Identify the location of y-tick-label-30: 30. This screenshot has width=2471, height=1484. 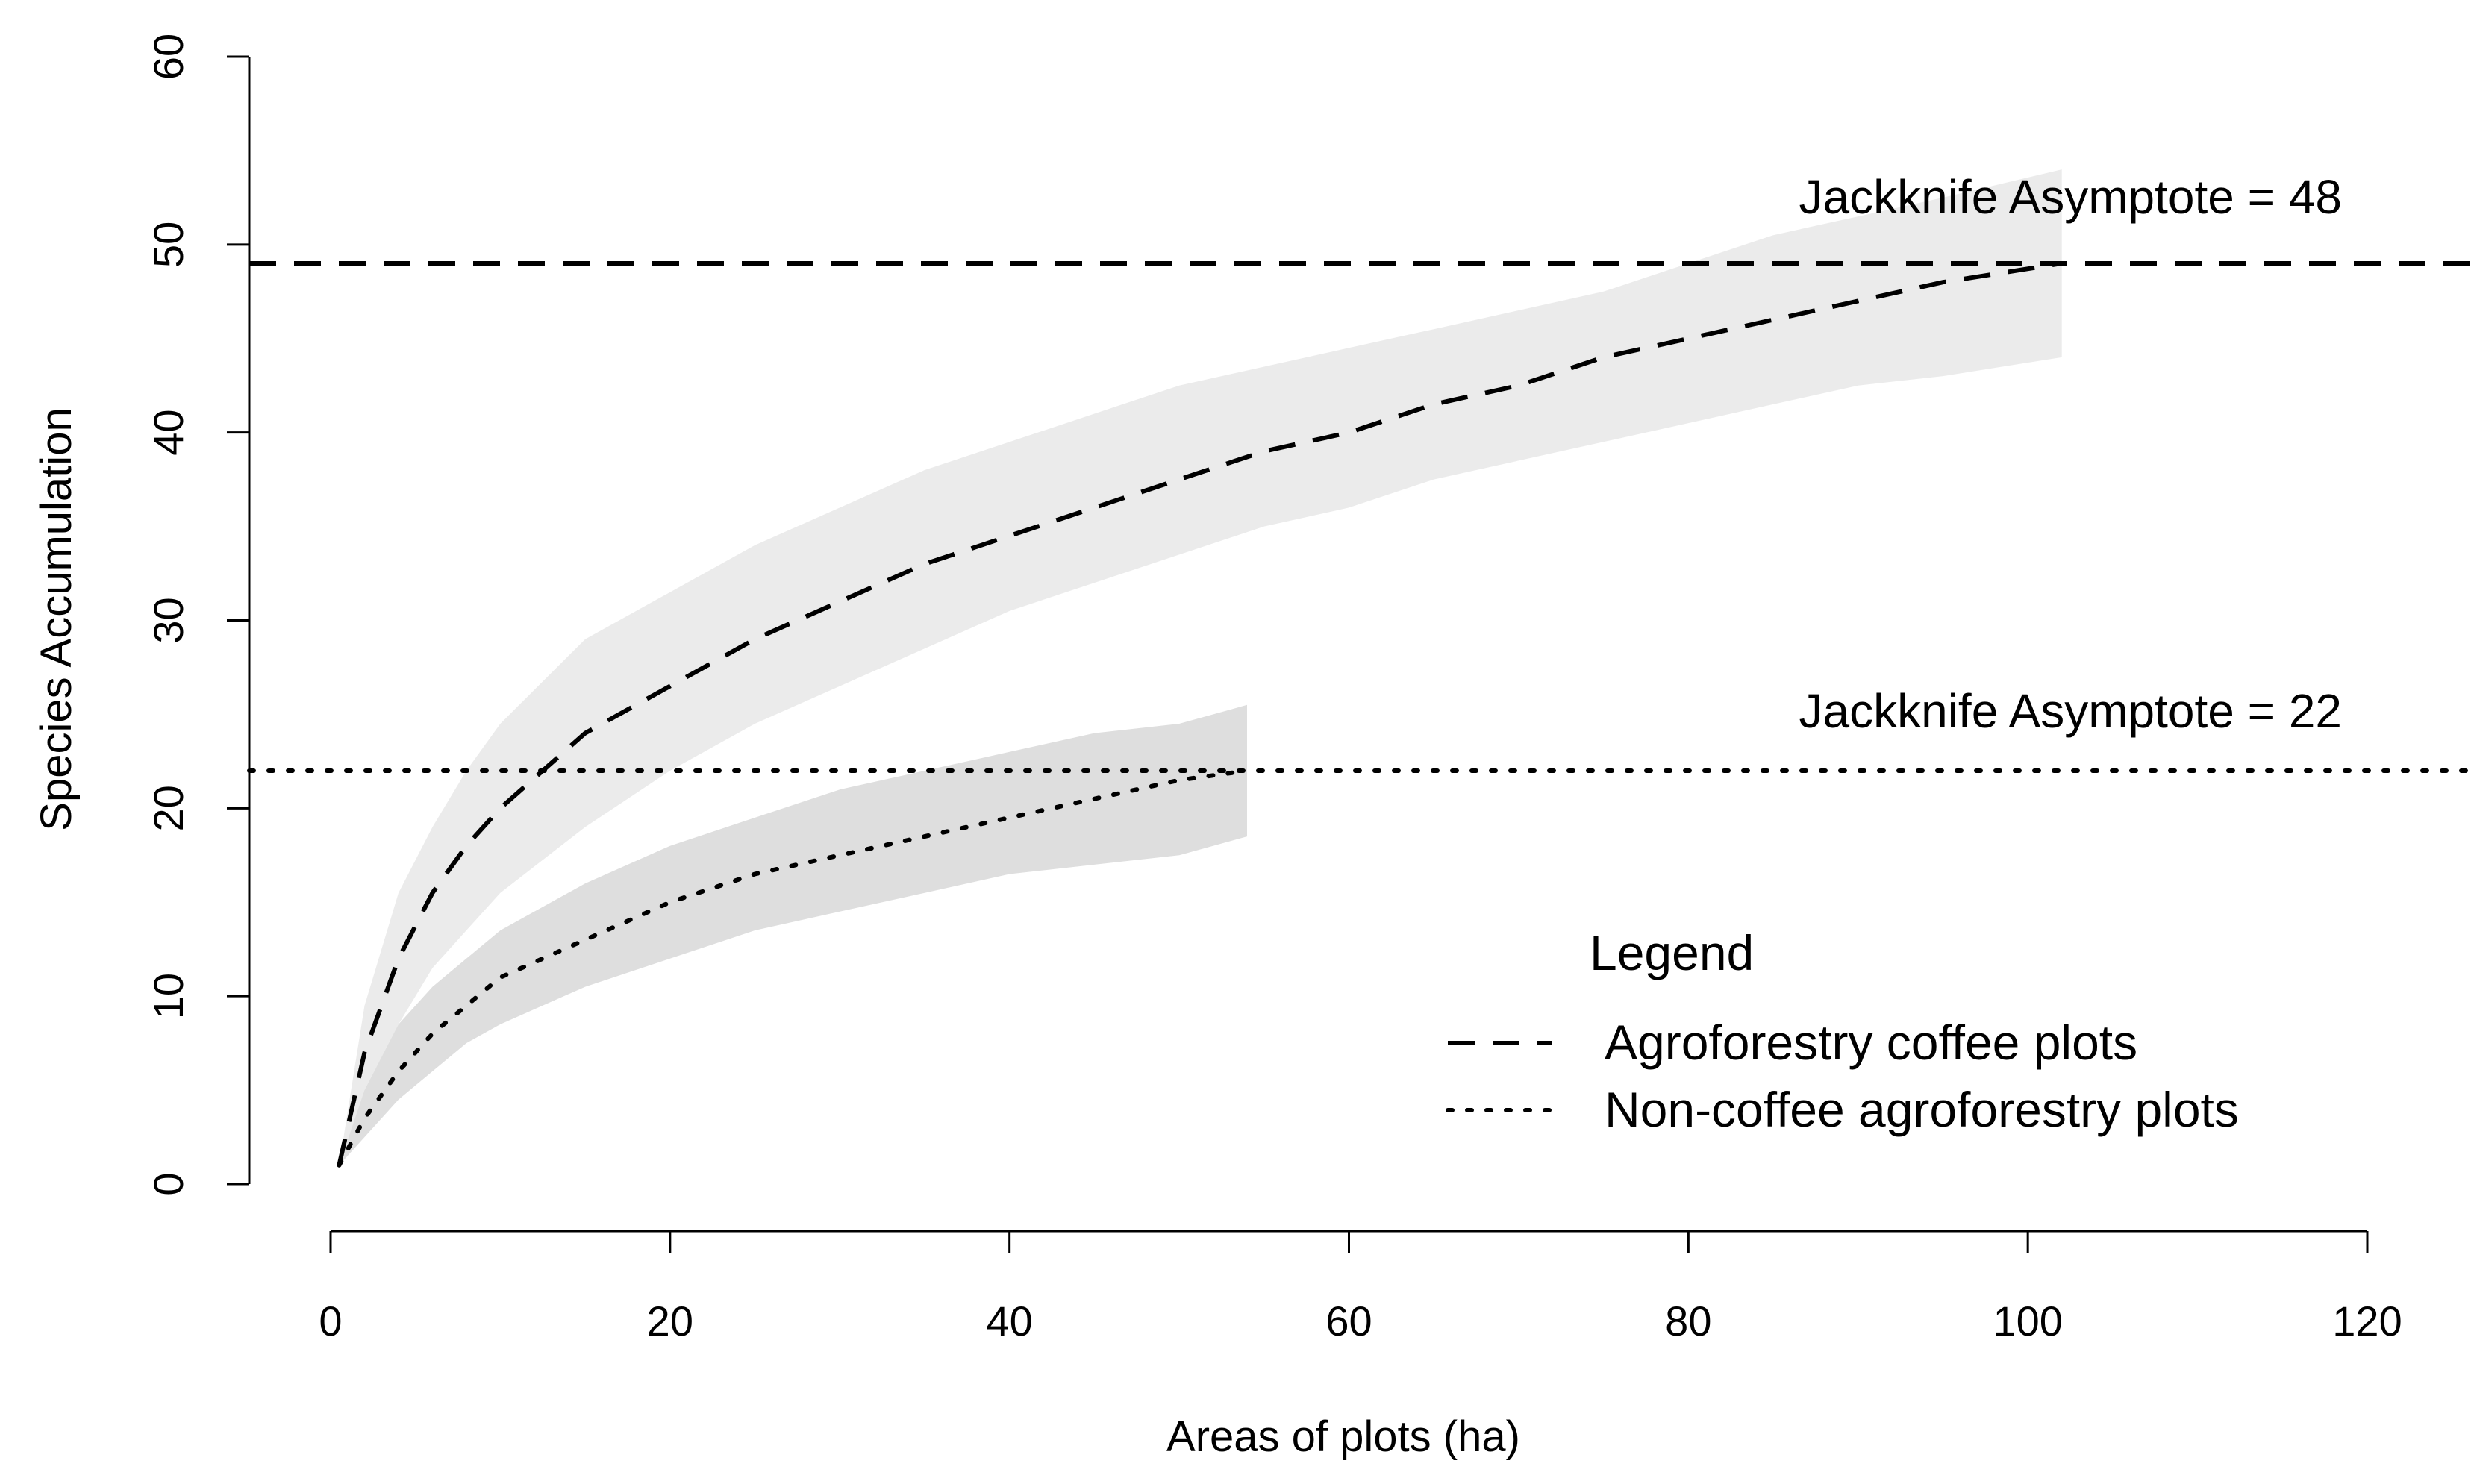
(168, 620).